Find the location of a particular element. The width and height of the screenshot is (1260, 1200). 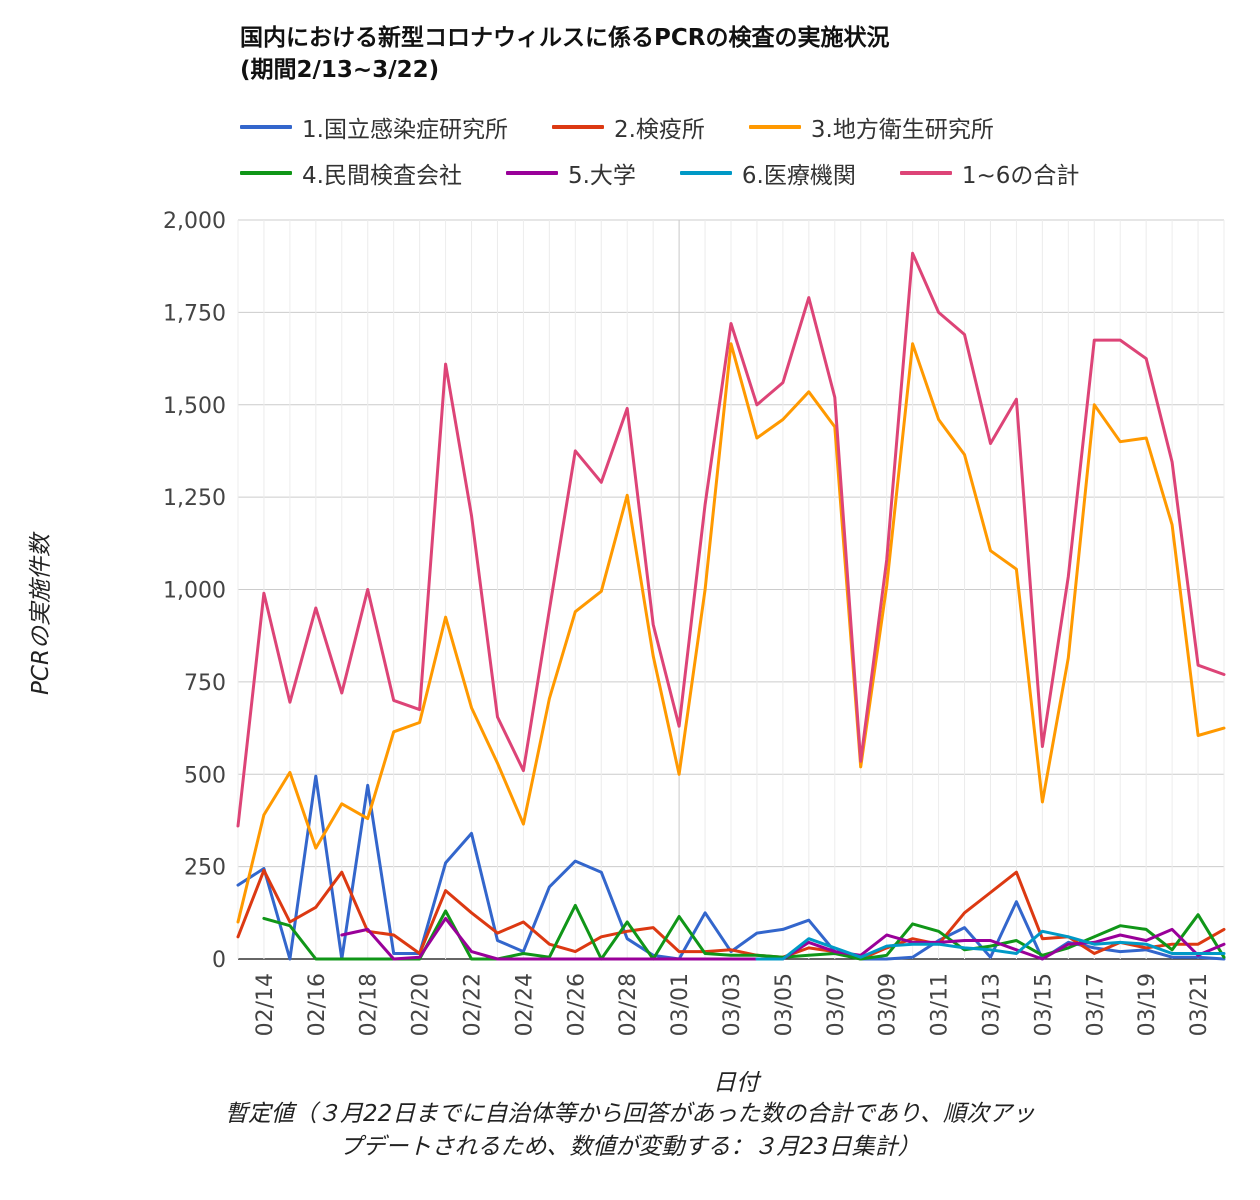

x-tick-label: 02/16 is located at coordinates (317, 1004).